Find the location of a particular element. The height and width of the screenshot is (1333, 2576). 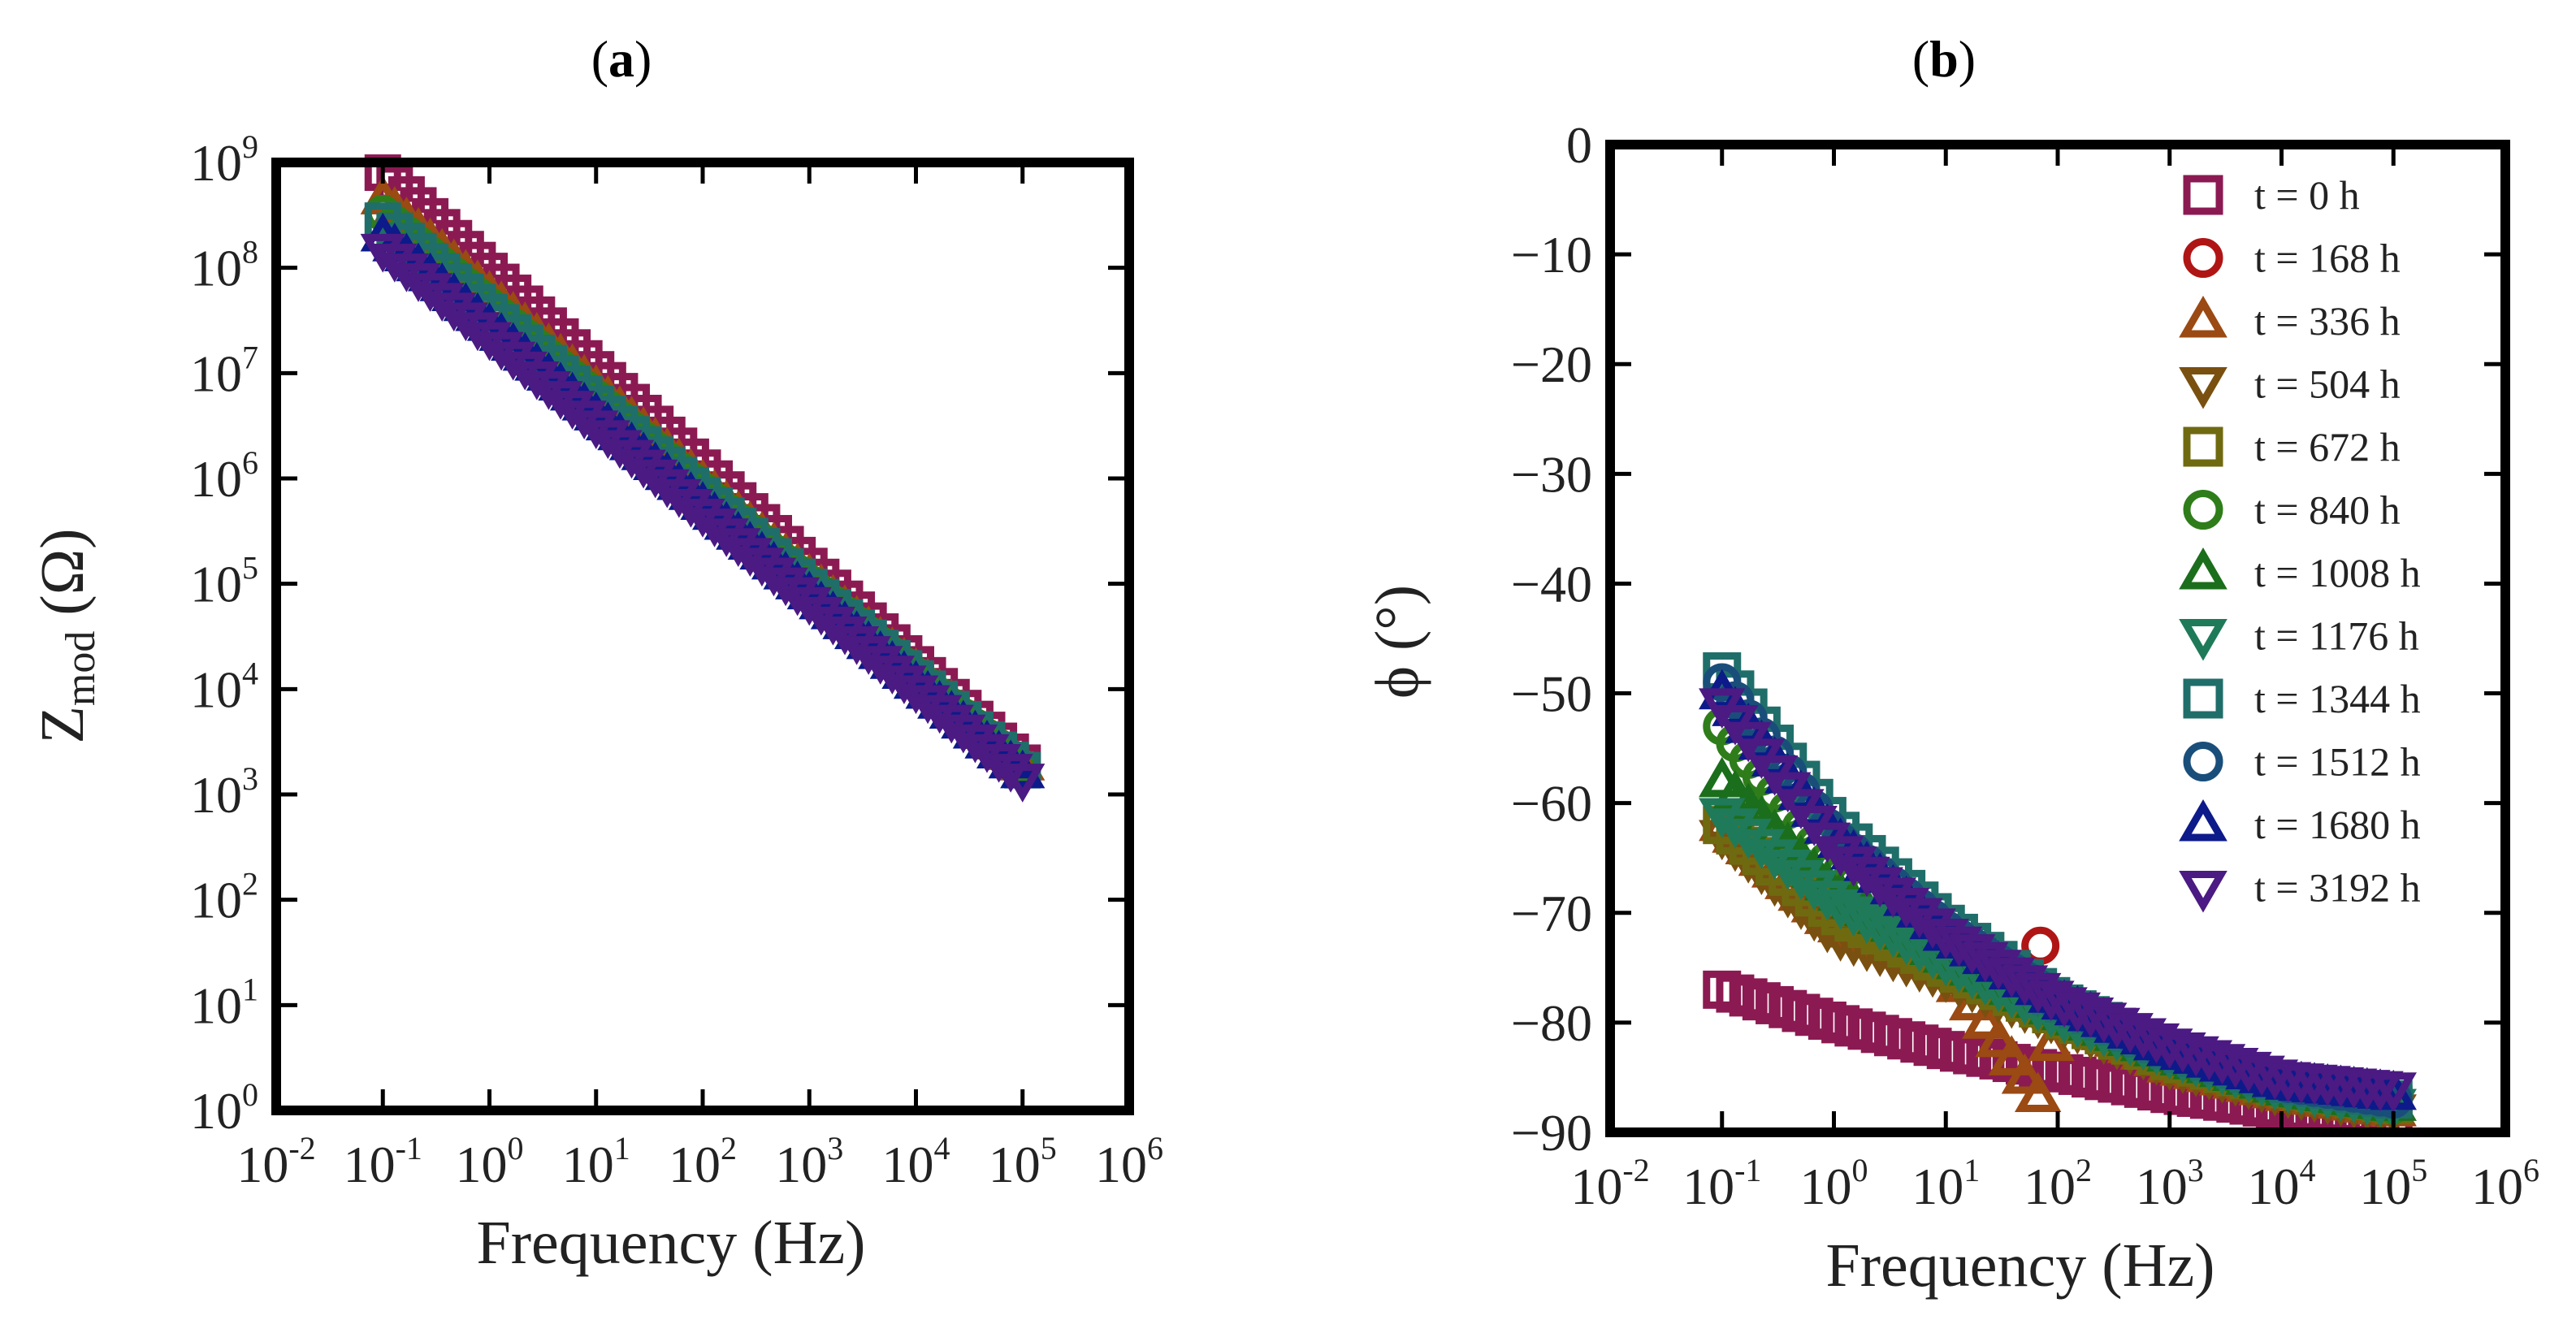

x-tick-label-b: 10⁻¹ is located at coordinates (1721, 1183).